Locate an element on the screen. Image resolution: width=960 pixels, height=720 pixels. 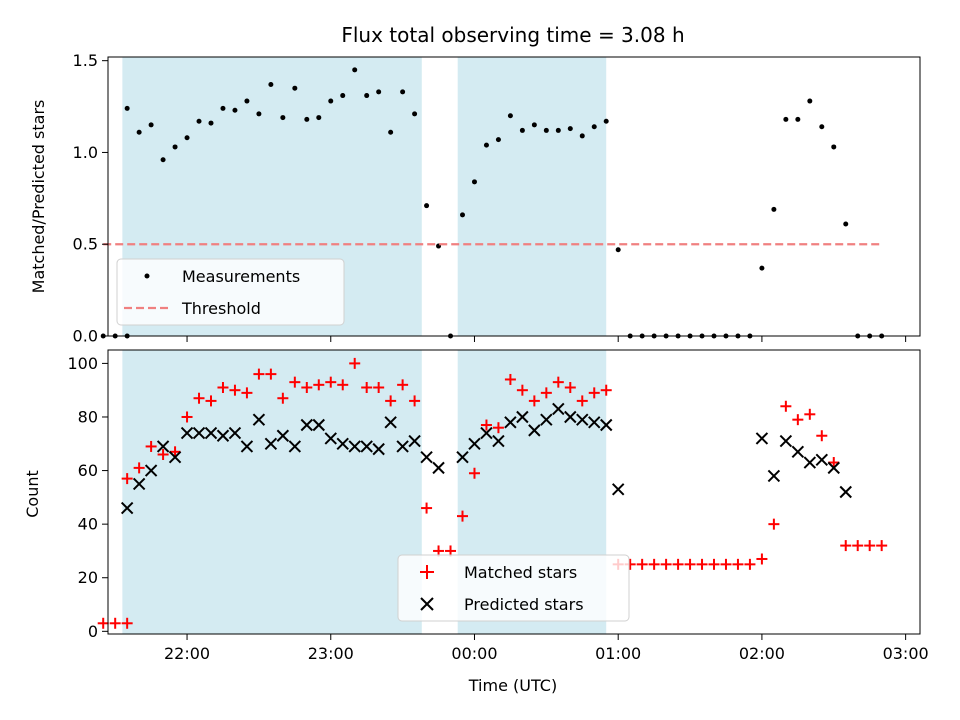
y-tick-label: 1.5 is located at coordinates (85, 60).